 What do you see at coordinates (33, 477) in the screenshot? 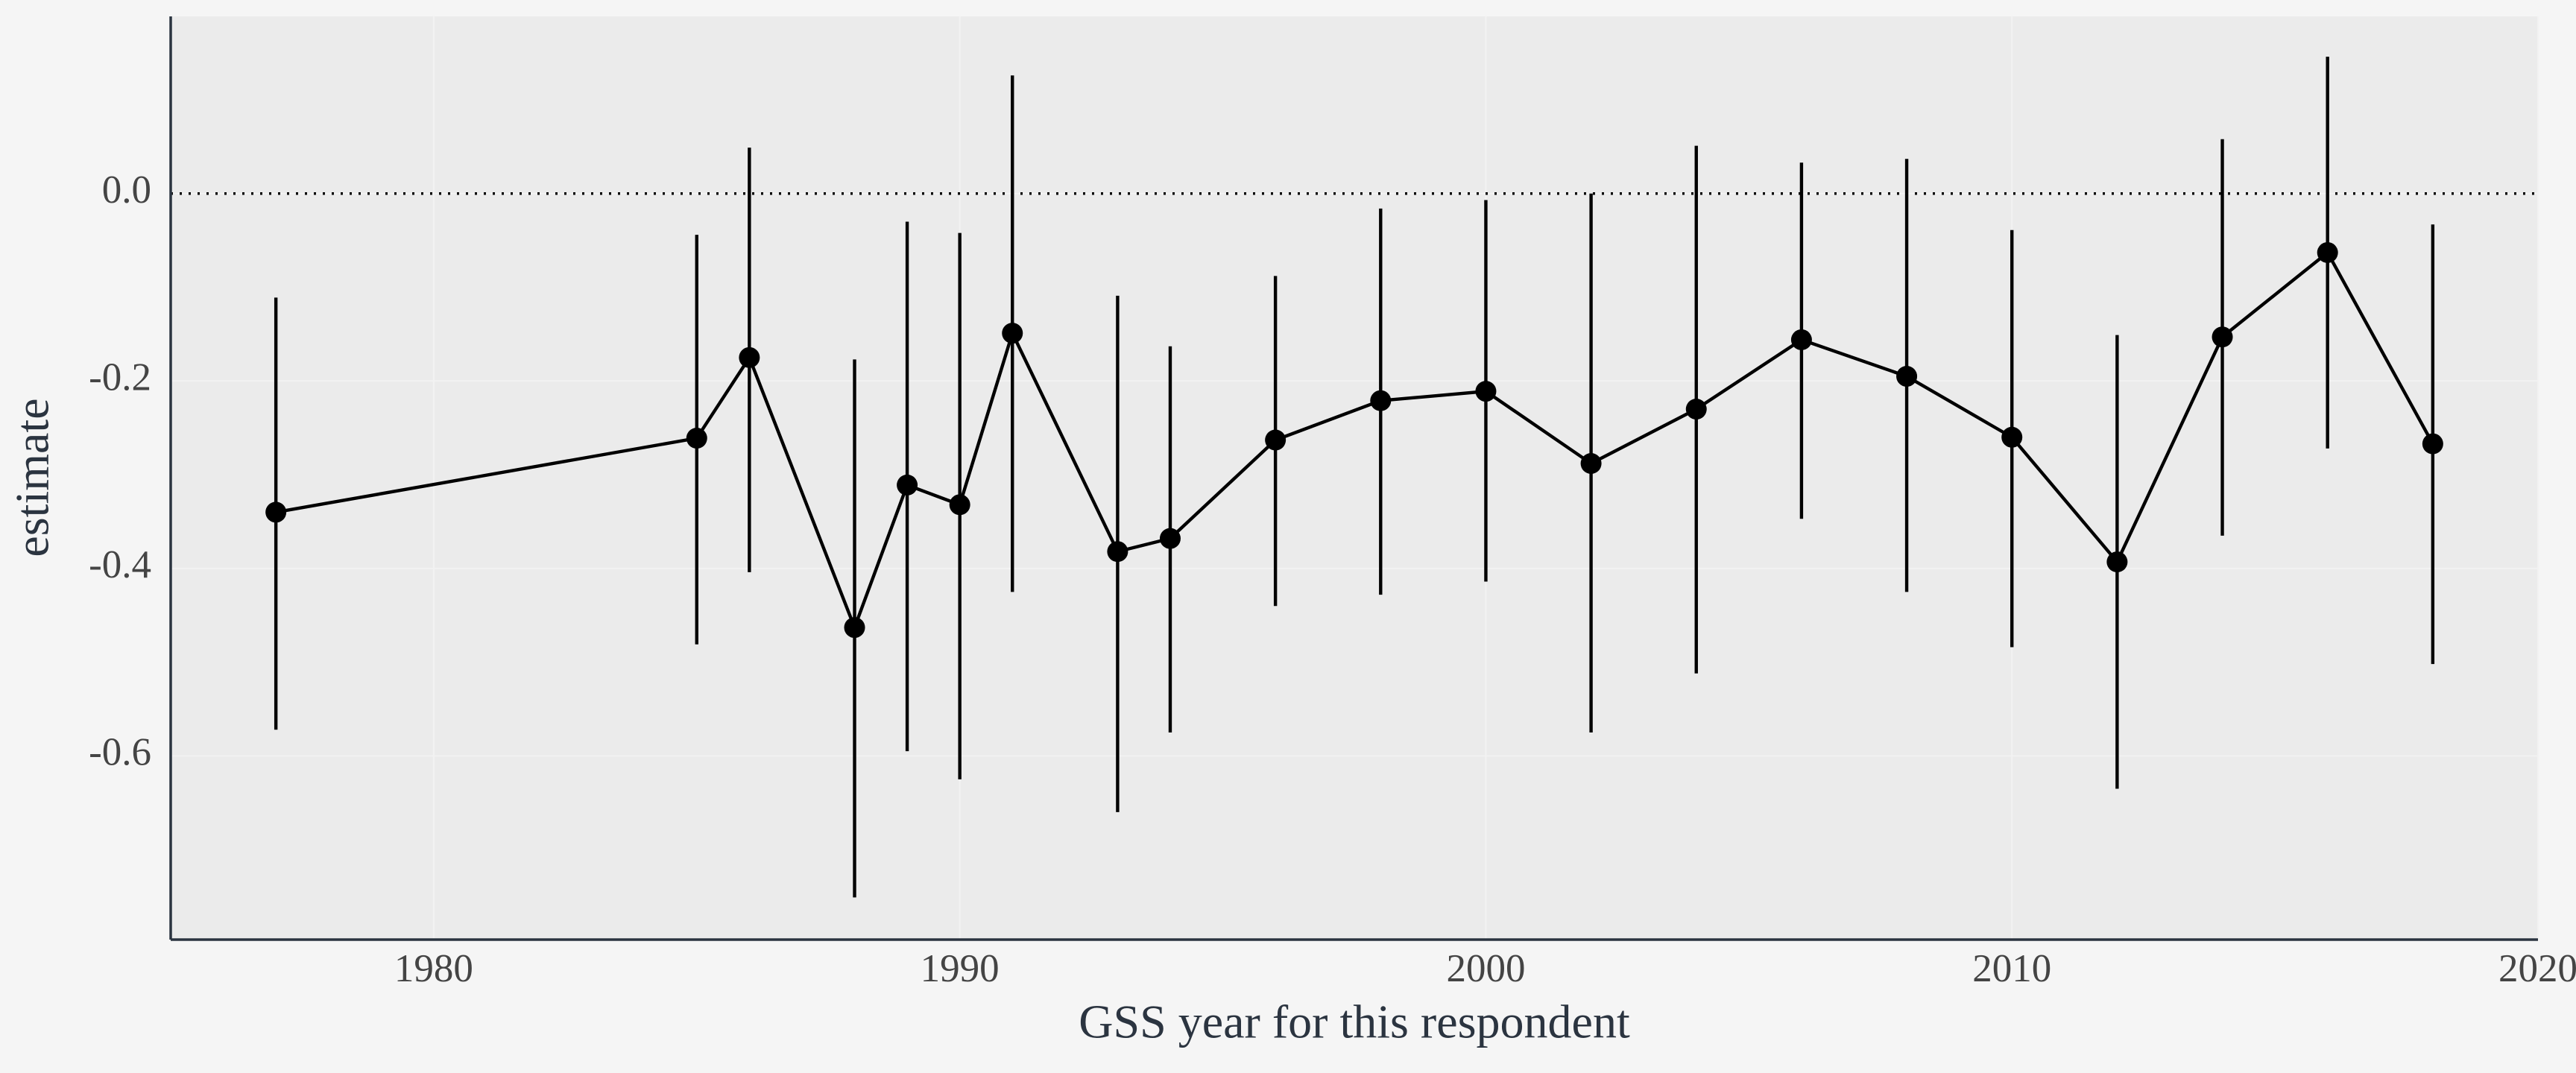
I see `y-axis-label: estimate` at bounding box center [33, 477].